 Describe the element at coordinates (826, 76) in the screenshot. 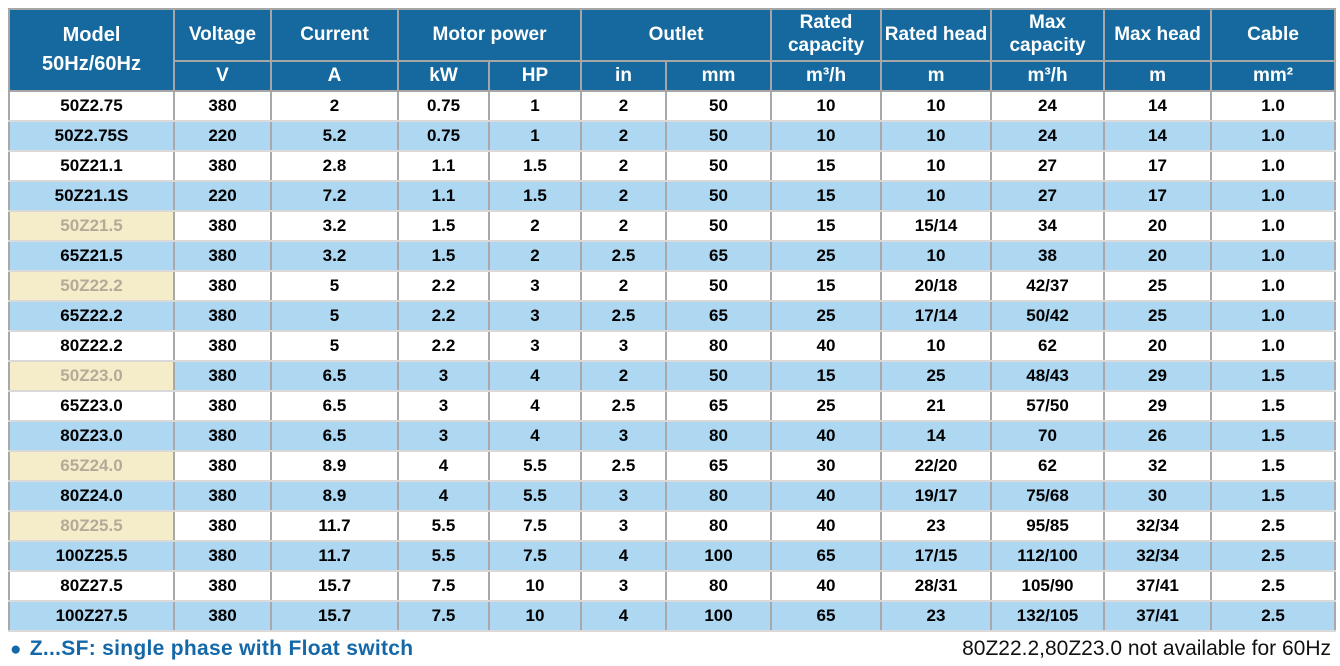

I see `unit-rated-capacity: m³/h` at that location.